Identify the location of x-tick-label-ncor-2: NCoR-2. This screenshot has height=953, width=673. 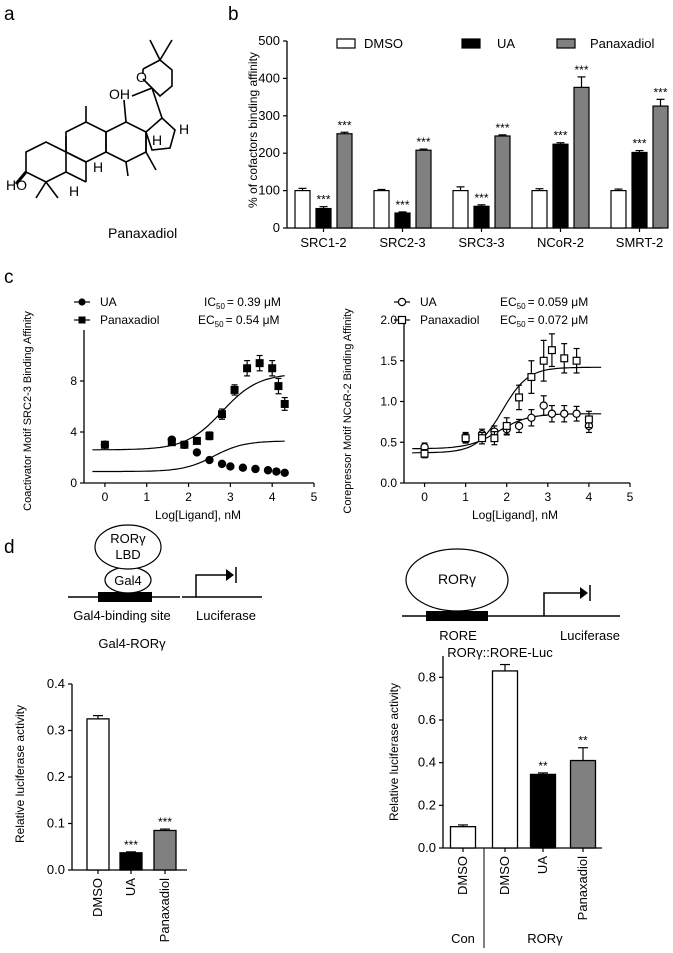
(560, 242).